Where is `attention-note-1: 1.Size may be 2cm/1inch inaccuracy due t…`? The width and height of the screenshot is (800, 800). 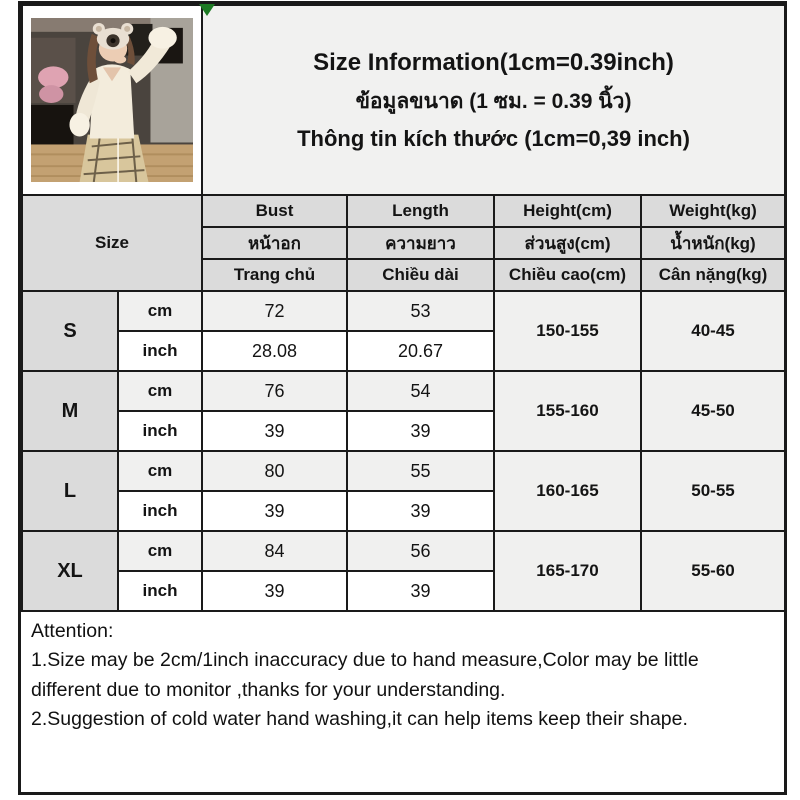 attention-note-1: 1.Size may be 2cm/1inch inaccuracy due t… is located at coordinates (365, 675).